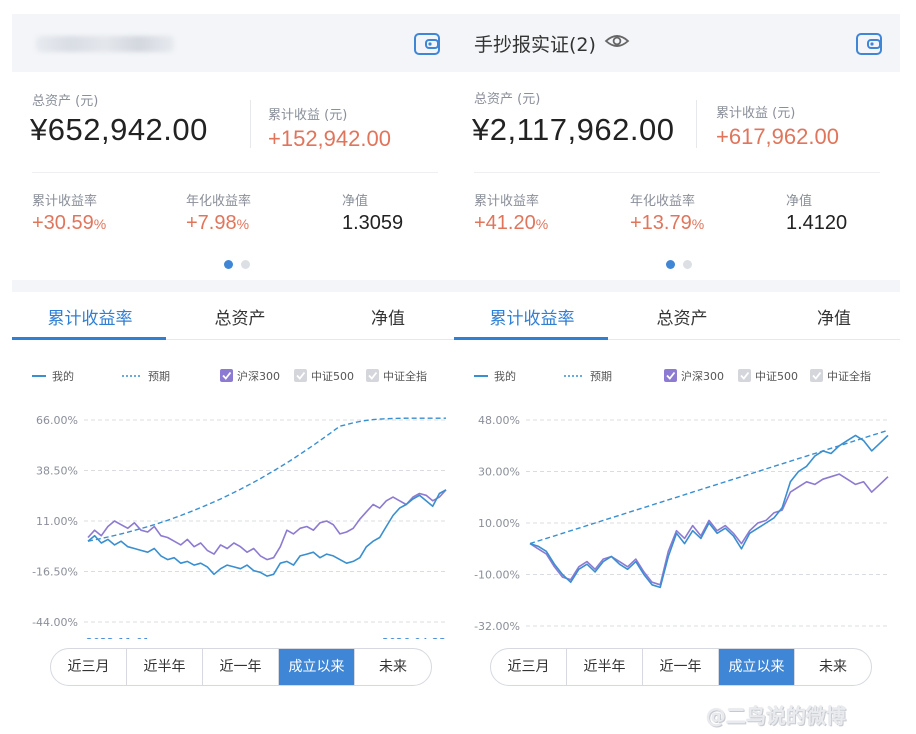  I want to click on section-gap, so click(235, 286).